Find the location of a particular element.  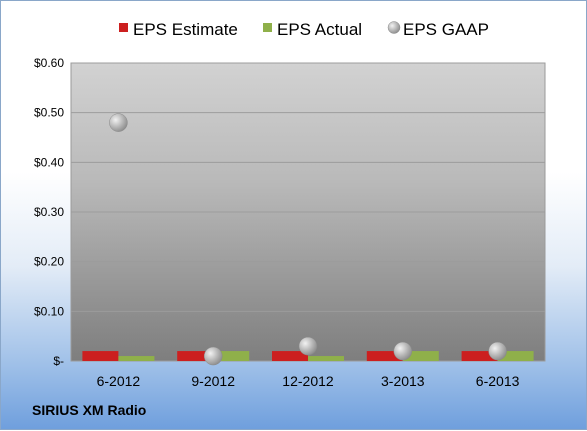

company-name-label: SIRIUS XM Radio is located at coordinates (89, 410).